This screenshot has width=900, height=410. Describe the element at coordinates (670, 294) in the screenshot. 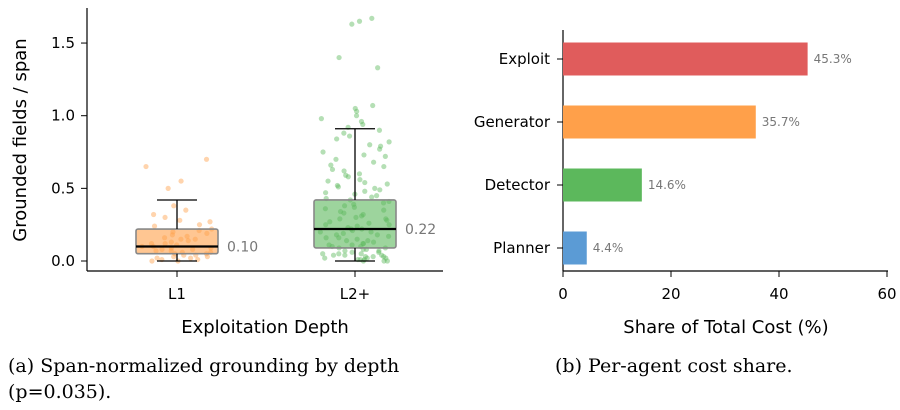

I see `x-tick-label: 20` at that location.